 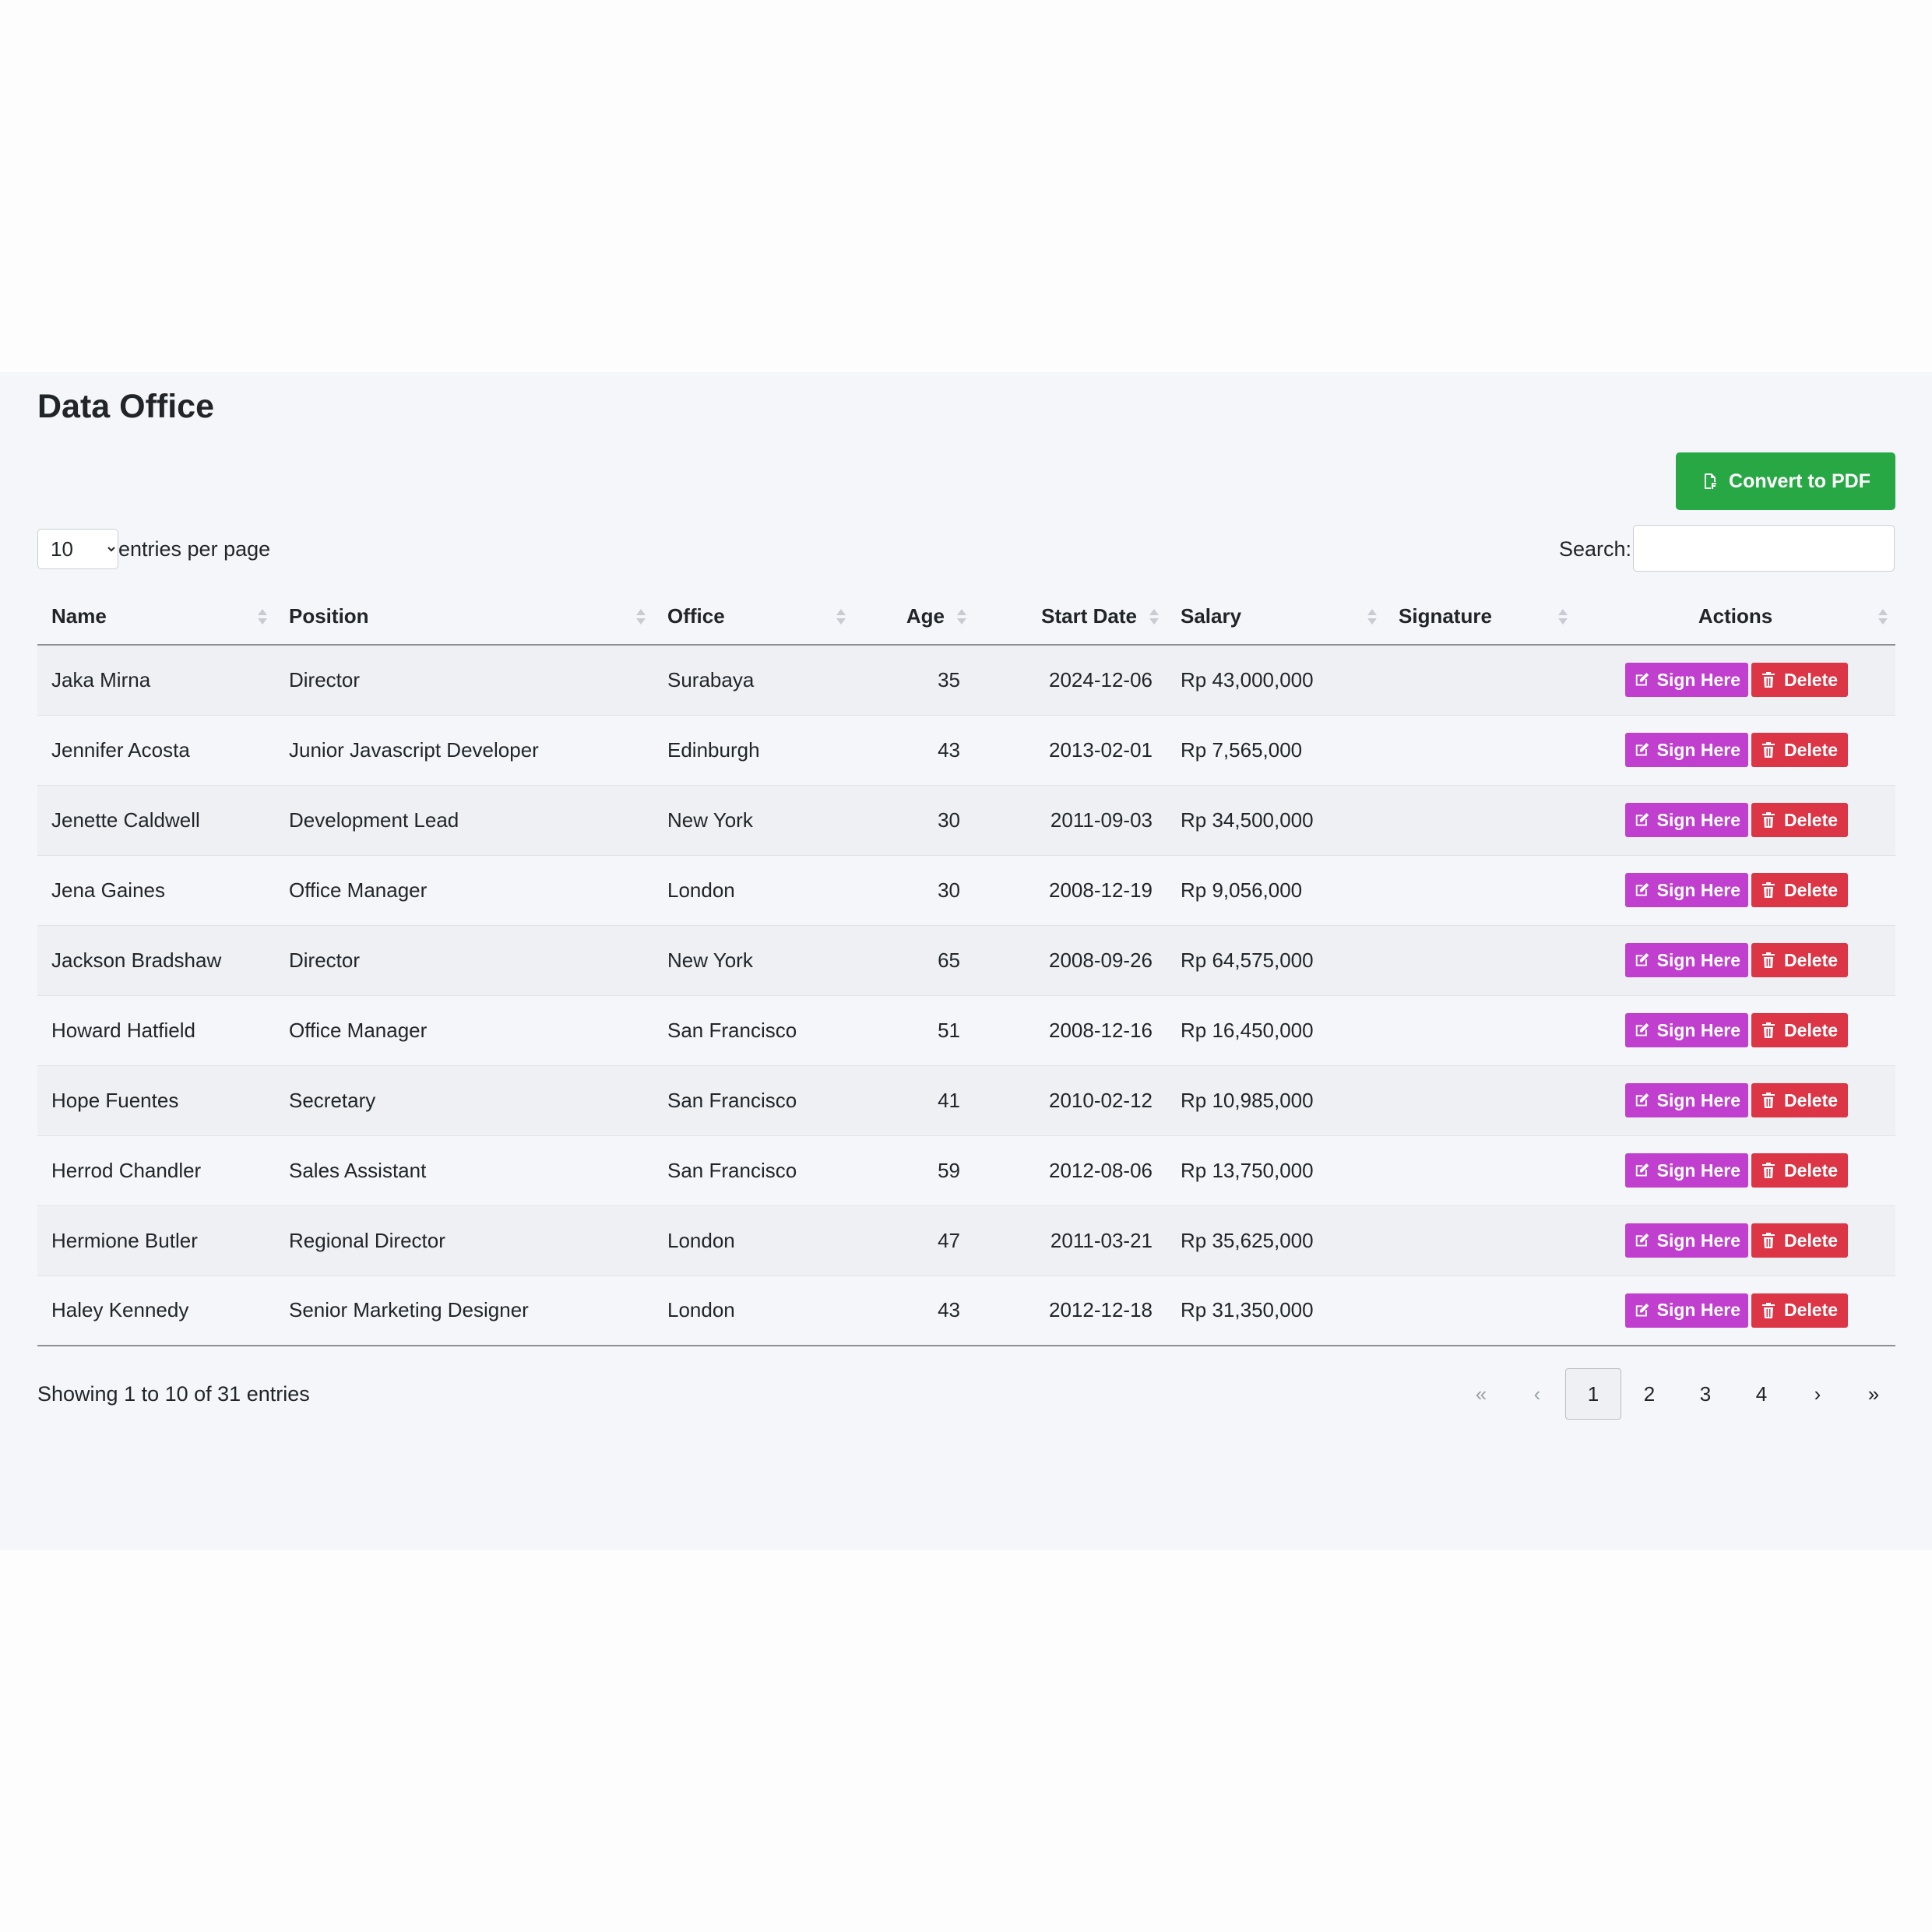 I want to click on cell-position: Director, so click(x=464, y=960).